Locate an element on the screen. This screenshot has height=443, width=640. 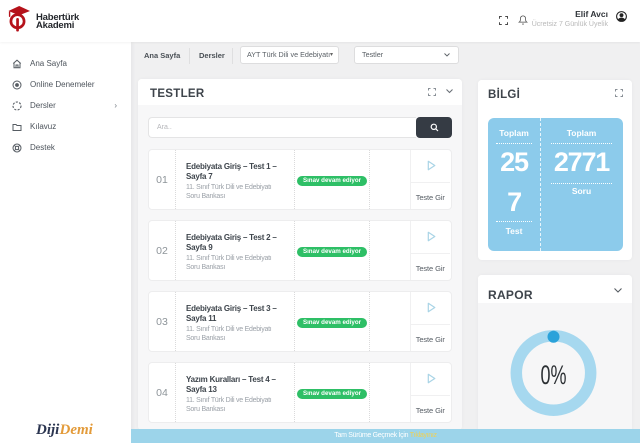
svg-text: Demi is located at coordinates (76, 430).